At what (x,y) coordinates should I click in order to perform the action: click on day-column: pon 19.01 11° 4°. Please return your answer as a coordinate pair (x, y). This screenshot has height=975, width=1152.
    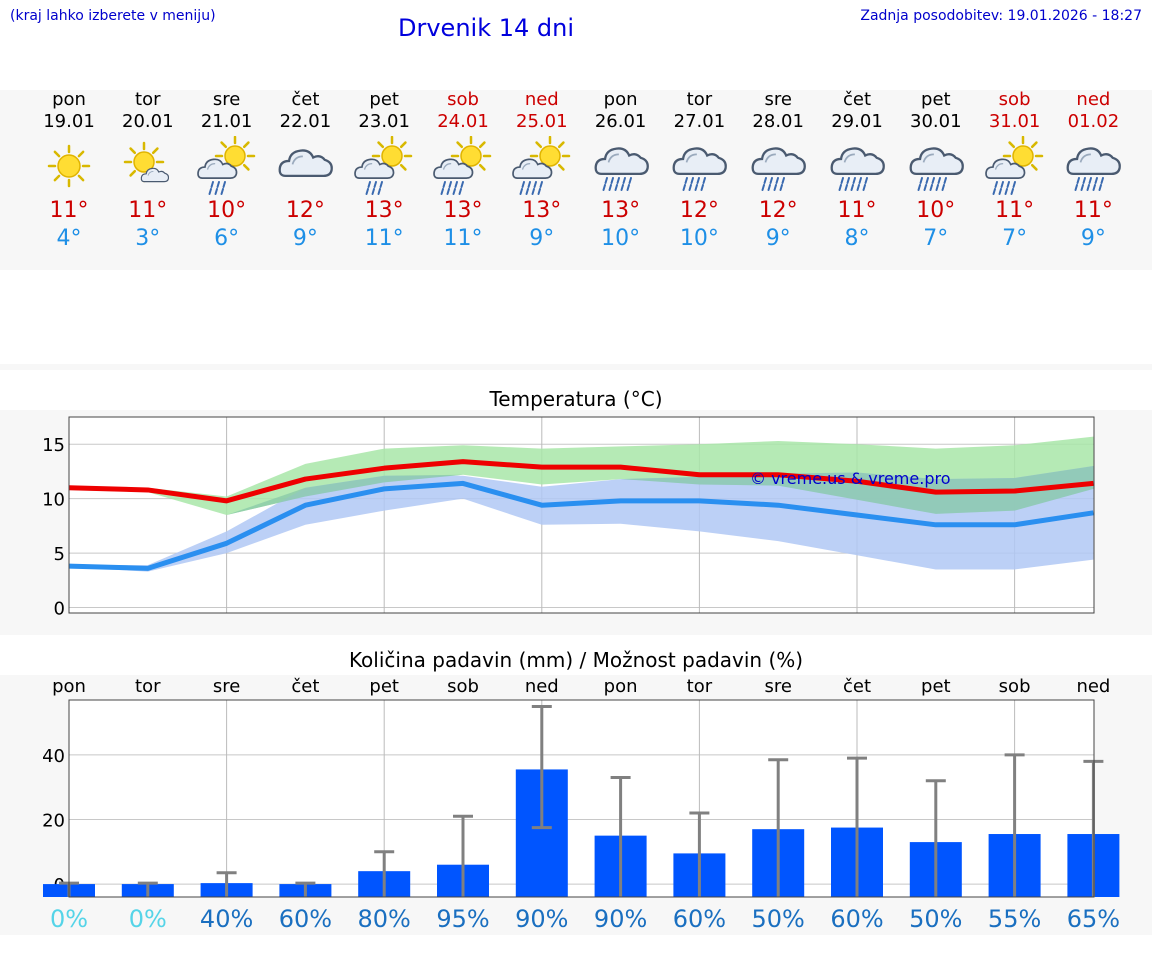
    Looking at the image, I should click on (69, 170).